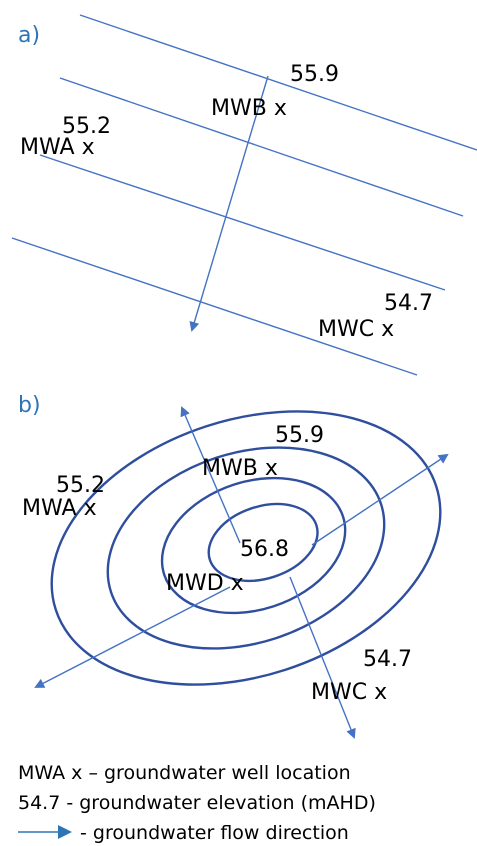 This screenshot has height=846, width=477. Describe the element at coordinates (264, 549) in the screenshot. I see `well-mwd-elevation: 56.8` at that location.